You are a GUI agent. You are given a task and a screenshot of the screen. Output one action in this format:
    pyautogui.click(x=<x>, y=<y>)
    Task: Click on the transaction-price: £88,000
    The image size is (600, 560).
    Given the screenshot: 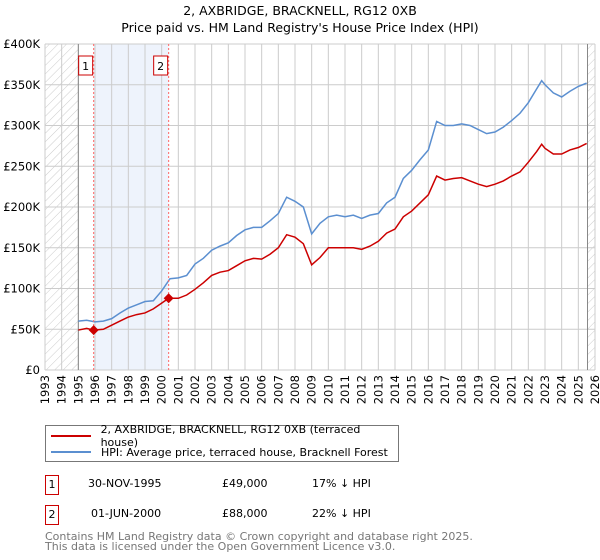 What is the action you would take?
    pyautogui.click(x=245, y=513)
    